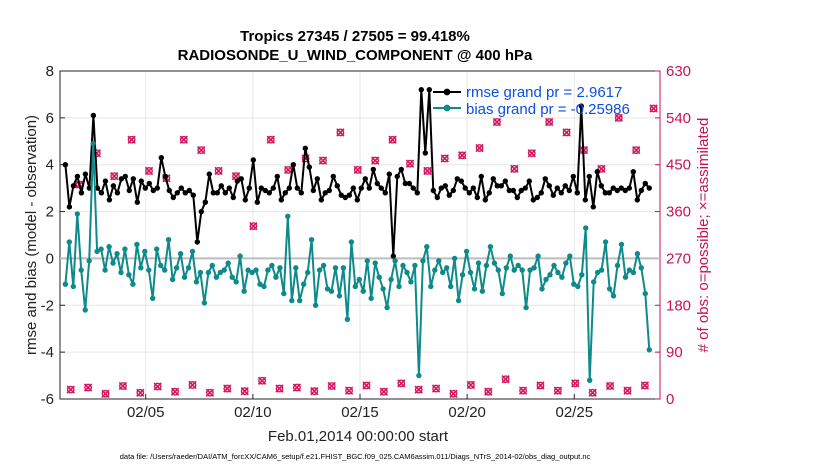 This screenshot has height=470, width=830. What do you see at coordinates (31, 235) in the screenshot?
I see `y-axis-label: rmse and bias (model - observation)` at bounding box center [31, 235].